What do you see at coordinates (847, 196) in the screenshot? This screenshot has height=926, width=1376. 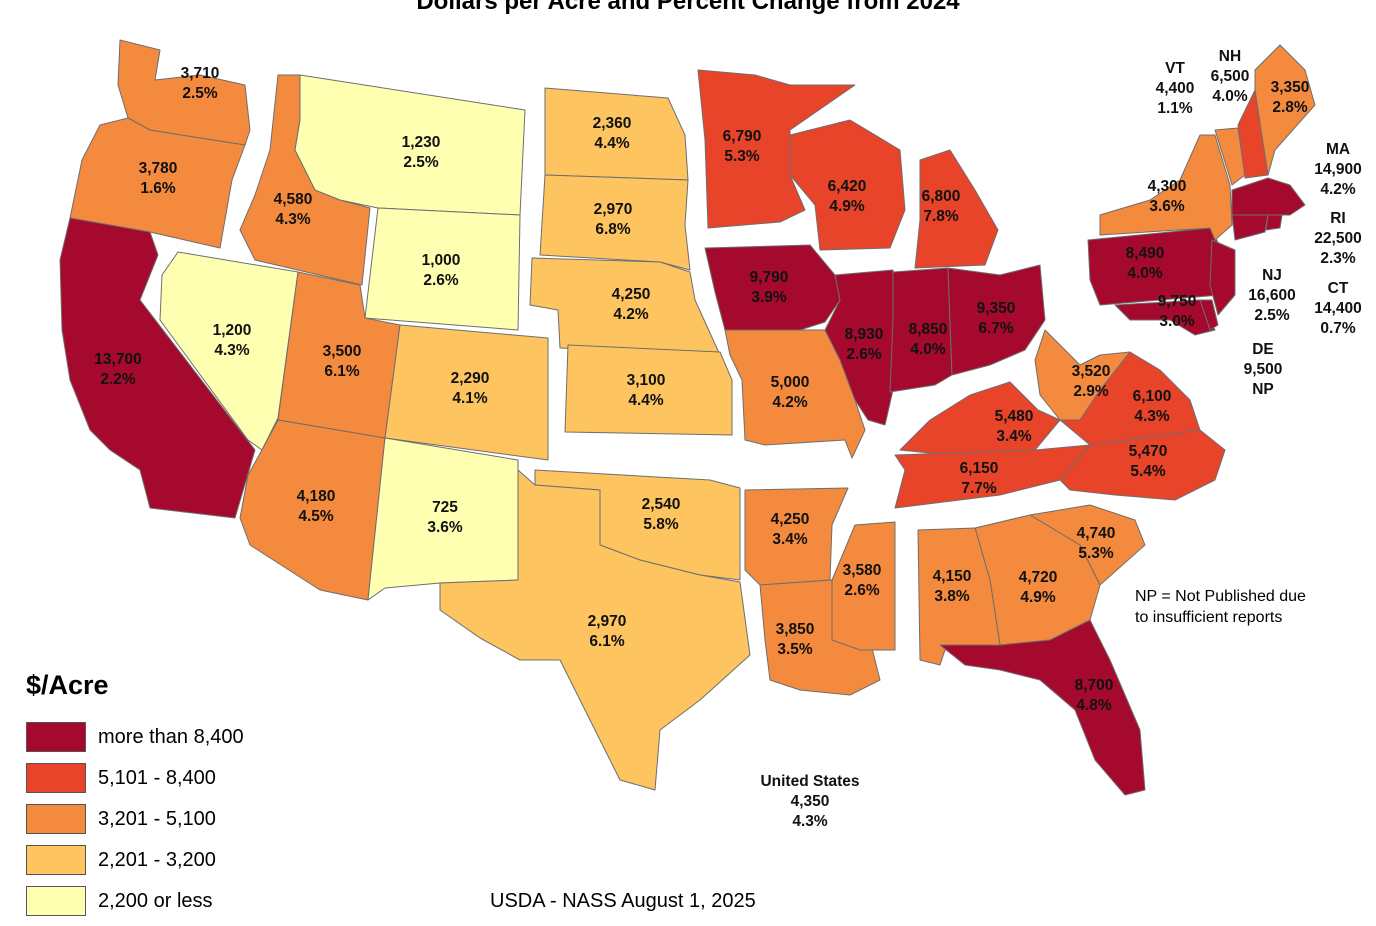 I see `label-wi: 6,420 4.9%` at bounding box center [847, 196].